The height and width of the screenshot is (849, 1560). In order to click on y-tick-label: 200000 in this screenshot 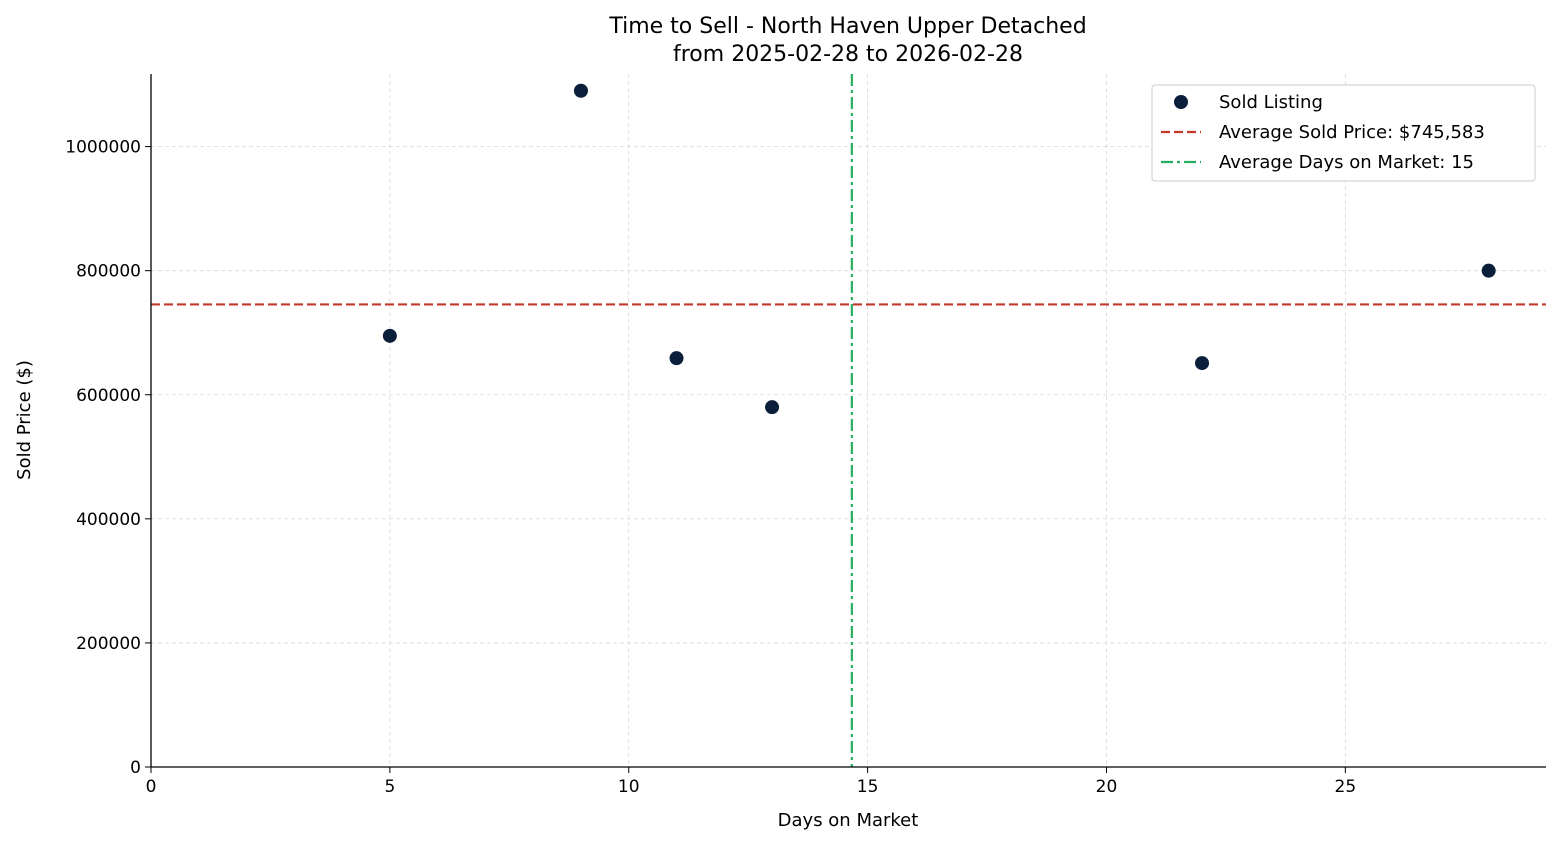, I will do `click(108, 644)`.